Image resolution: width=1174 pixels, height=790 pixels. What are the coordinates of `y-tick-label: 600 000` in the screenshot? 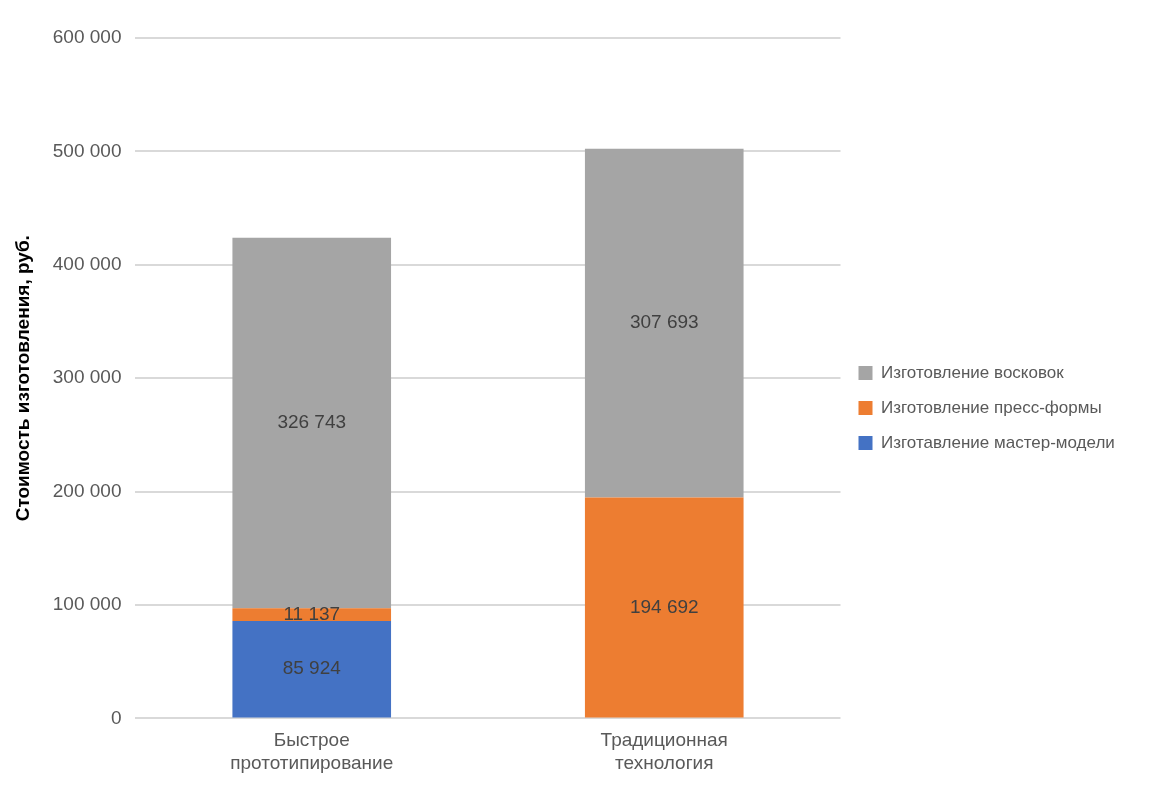 It's located at (87, 37).